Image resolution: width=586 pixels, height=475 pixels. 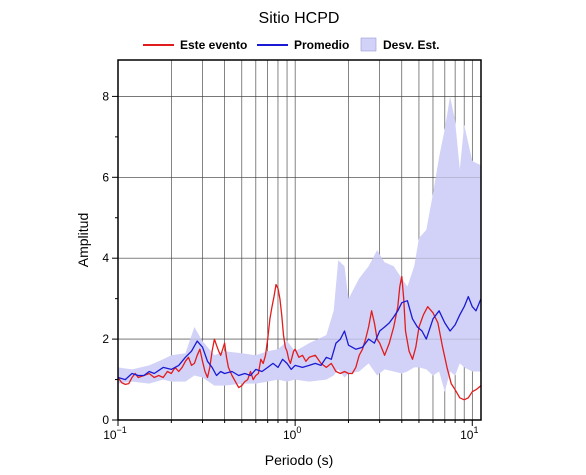 What do you see at coordinates (368, 44) in the screenshot?
I see `legend-swatch-desv-est-` at bounding box center [368, 44].